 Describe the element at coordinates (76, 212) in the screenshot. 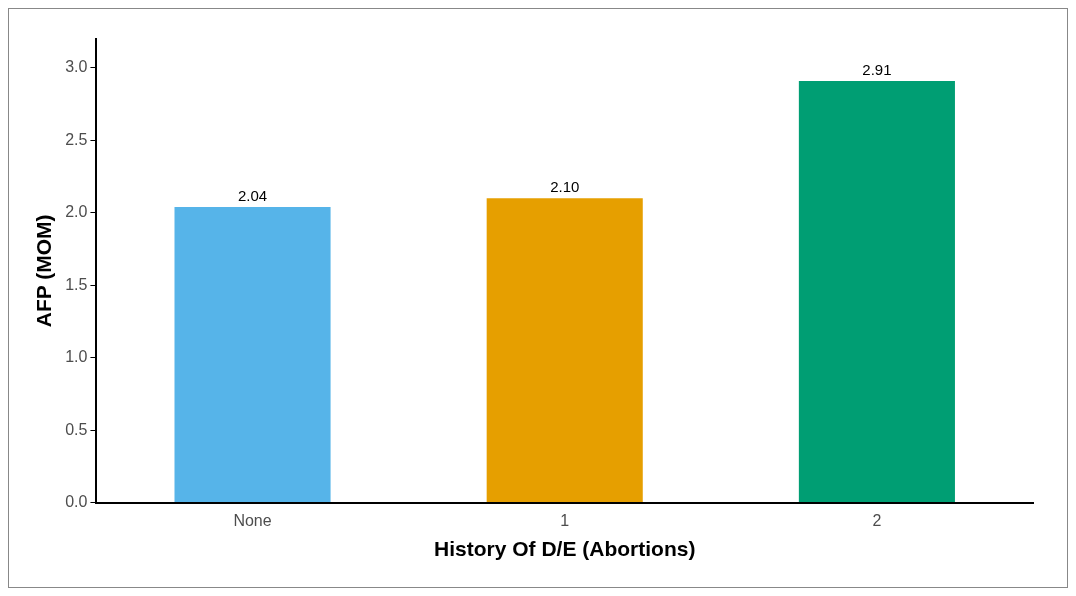

I see `y-tick-label: 2.0` at that location.